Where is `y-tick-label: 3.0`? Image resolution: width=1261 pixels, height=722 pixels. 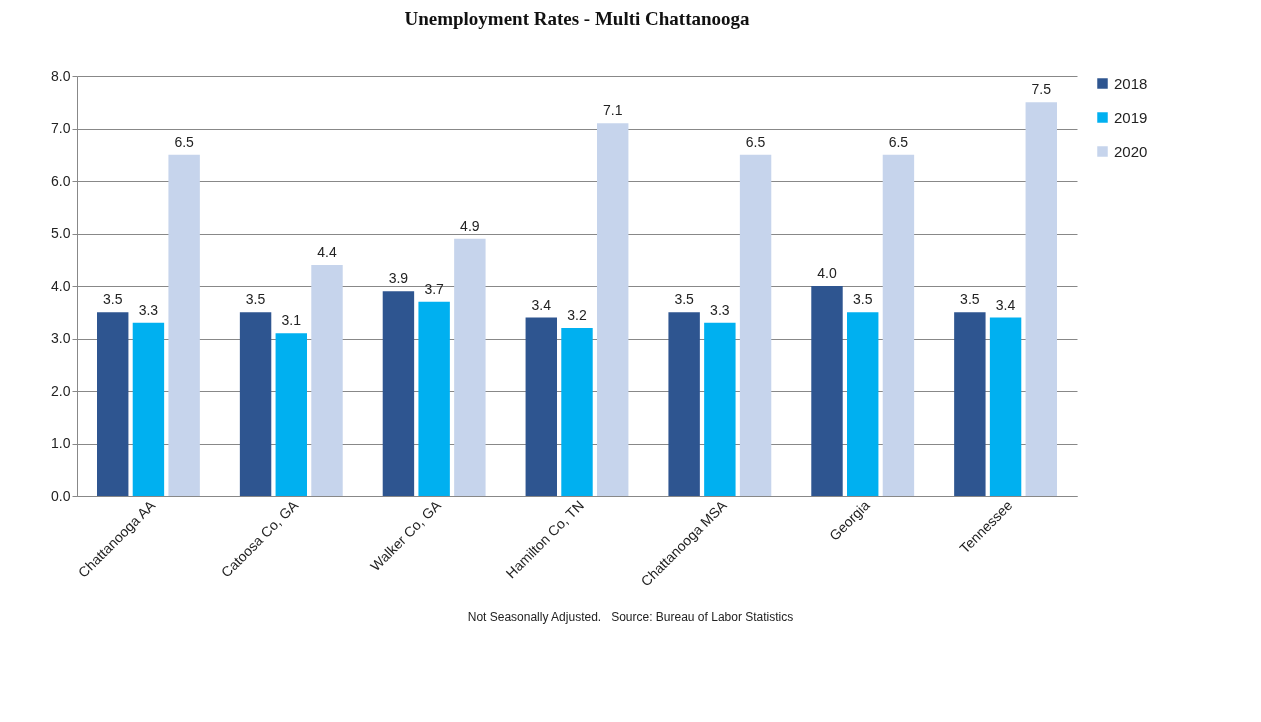 y-tick-label: 3.0 is located at coordinates (61, 338).